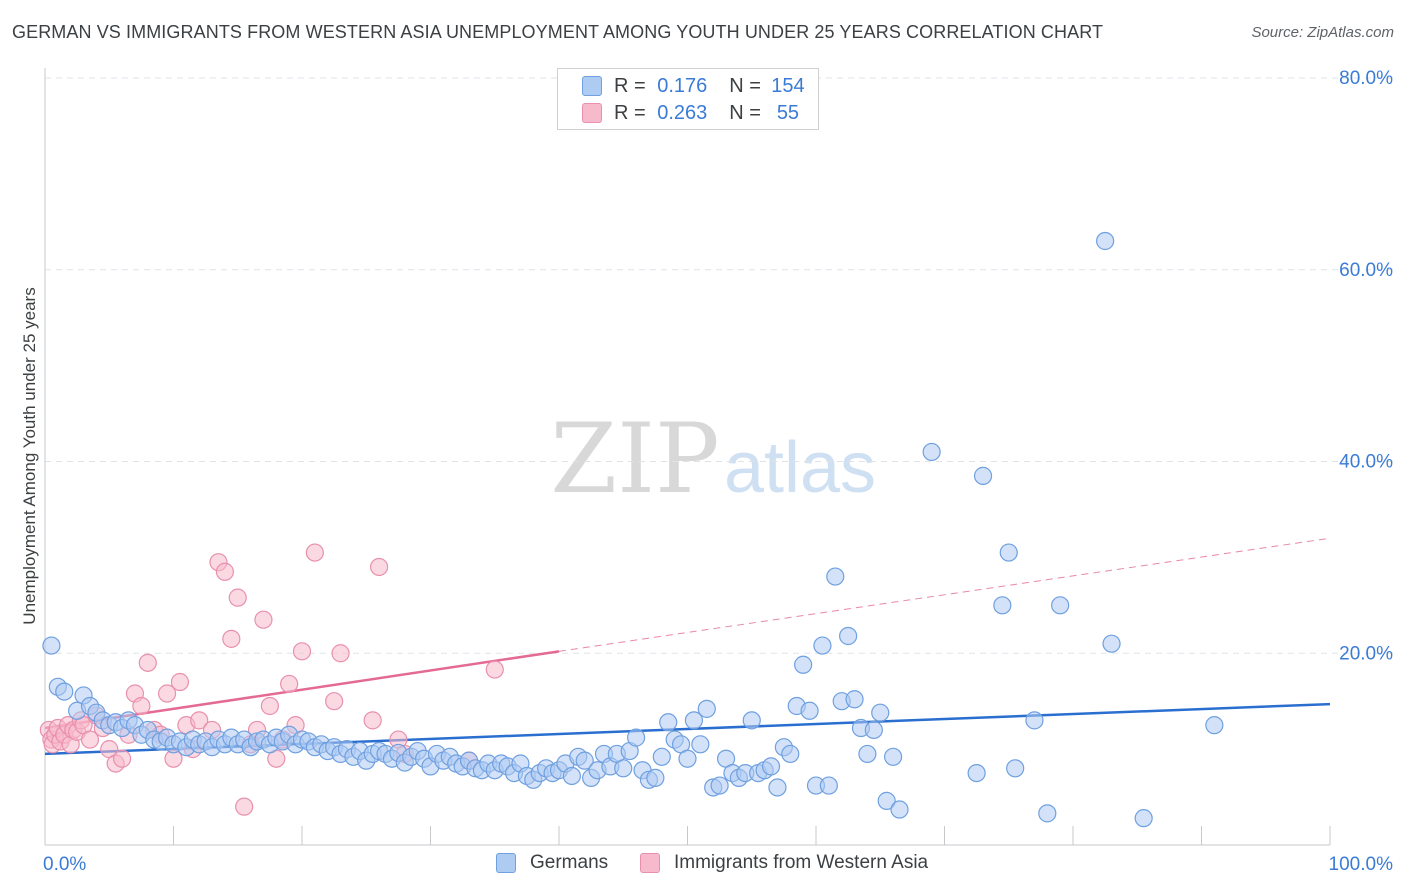  What do you see at coordinates (1366, 462) in the screenshot?
I see `y-tick-label: 40.0%` at bounding box center [1366, 462].